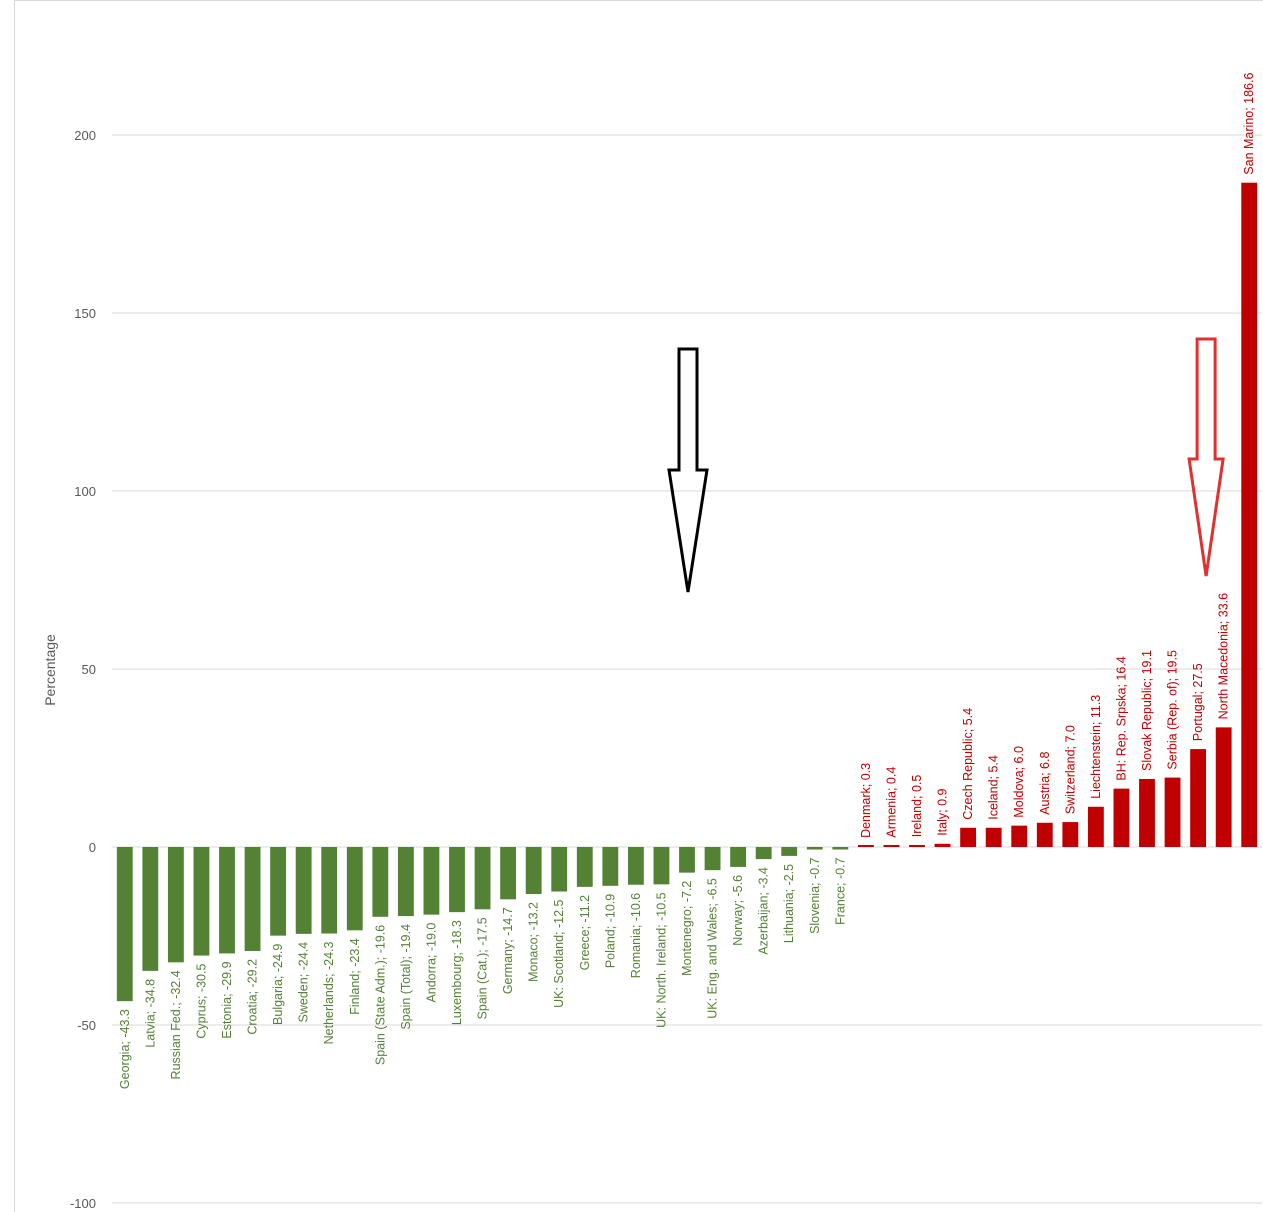 The width and height of the screenshot is (1263, 1212). I want to click on data-label: San Marino; 186.6, so click(1249, 124).